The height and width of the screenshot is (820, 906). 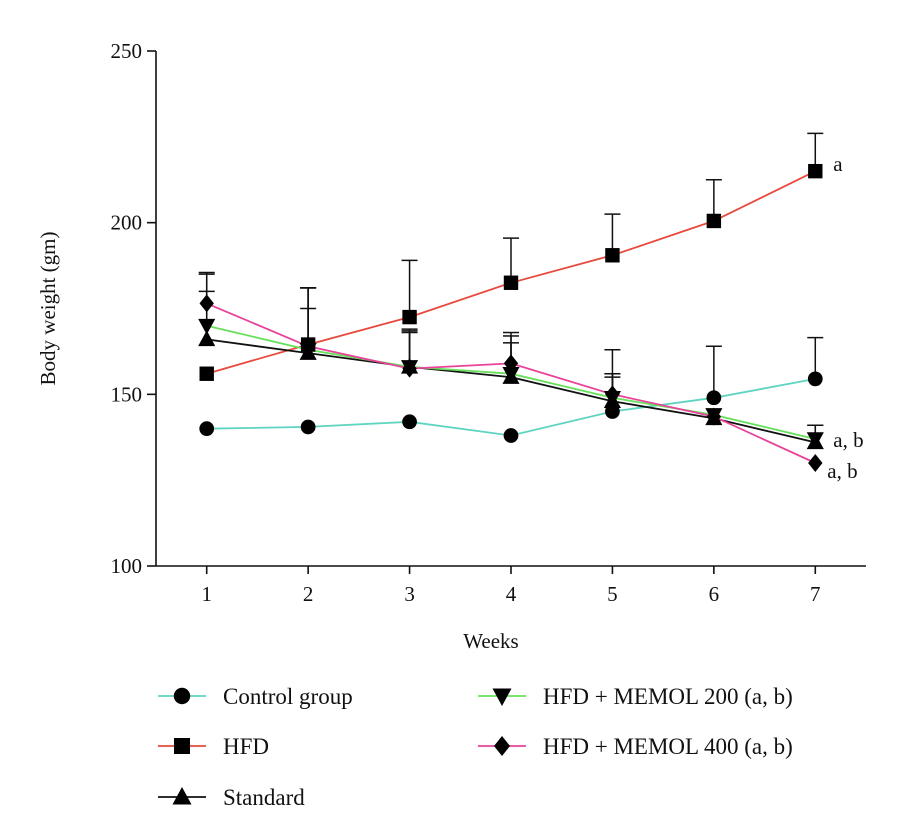 I want to click on legend-item-control-group: Control group, so click(x=255, y=696).